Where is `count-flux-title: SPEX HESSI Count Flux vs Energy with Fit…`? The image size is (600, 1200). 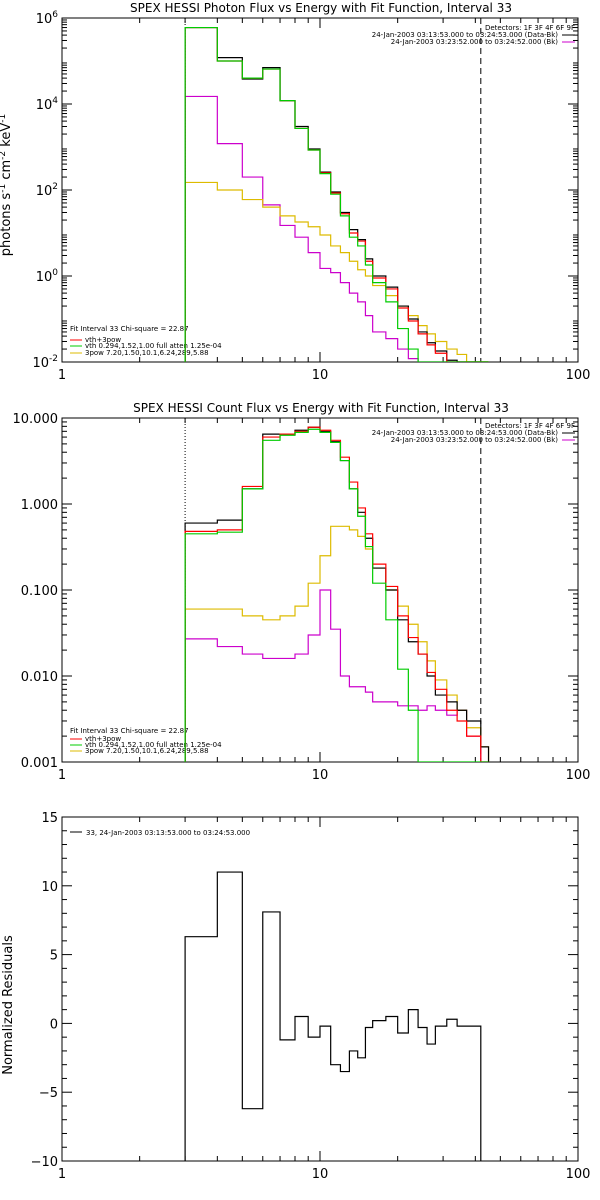
count-flux-title: SPEX HESSI Count Flux vs Energy with Fit… is located at coordinates (321, 408).